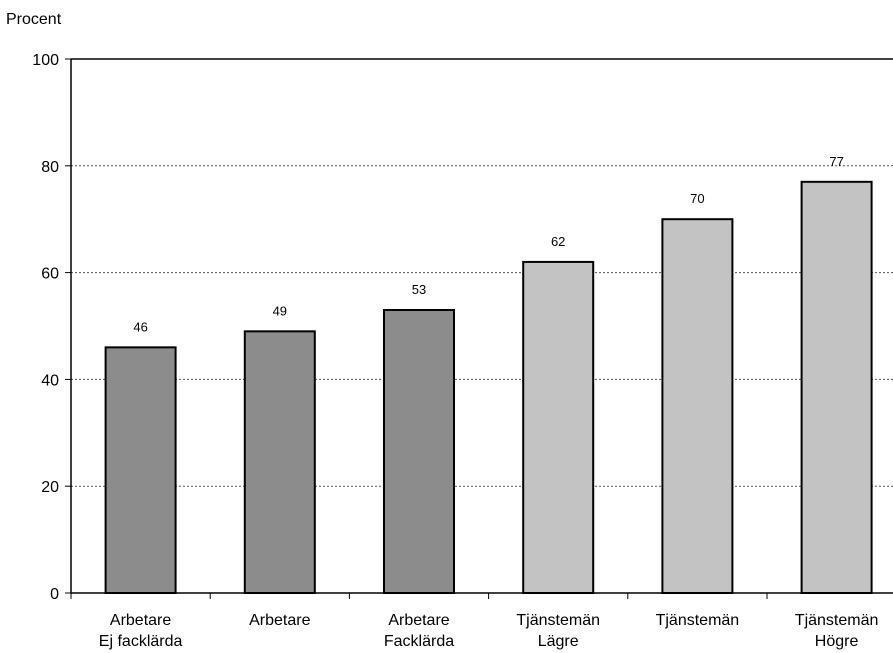 The image size is (893, 653). Describe the element at coordinates (34, 19) in the screenshot. I see `y-axis-title: Procent` at that location.